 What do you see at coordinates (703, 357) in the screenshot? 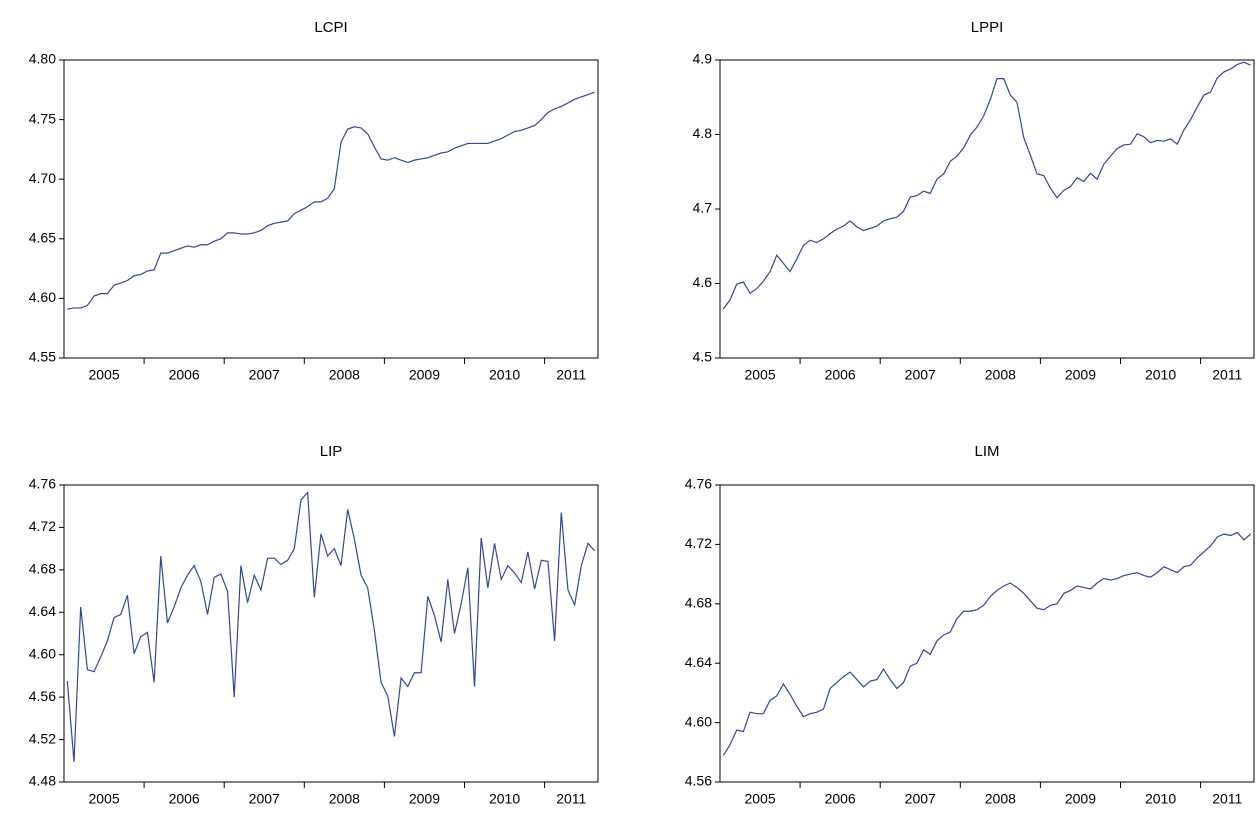
I see `y-tick-label: 4.5` at bounding box center [703, 357].